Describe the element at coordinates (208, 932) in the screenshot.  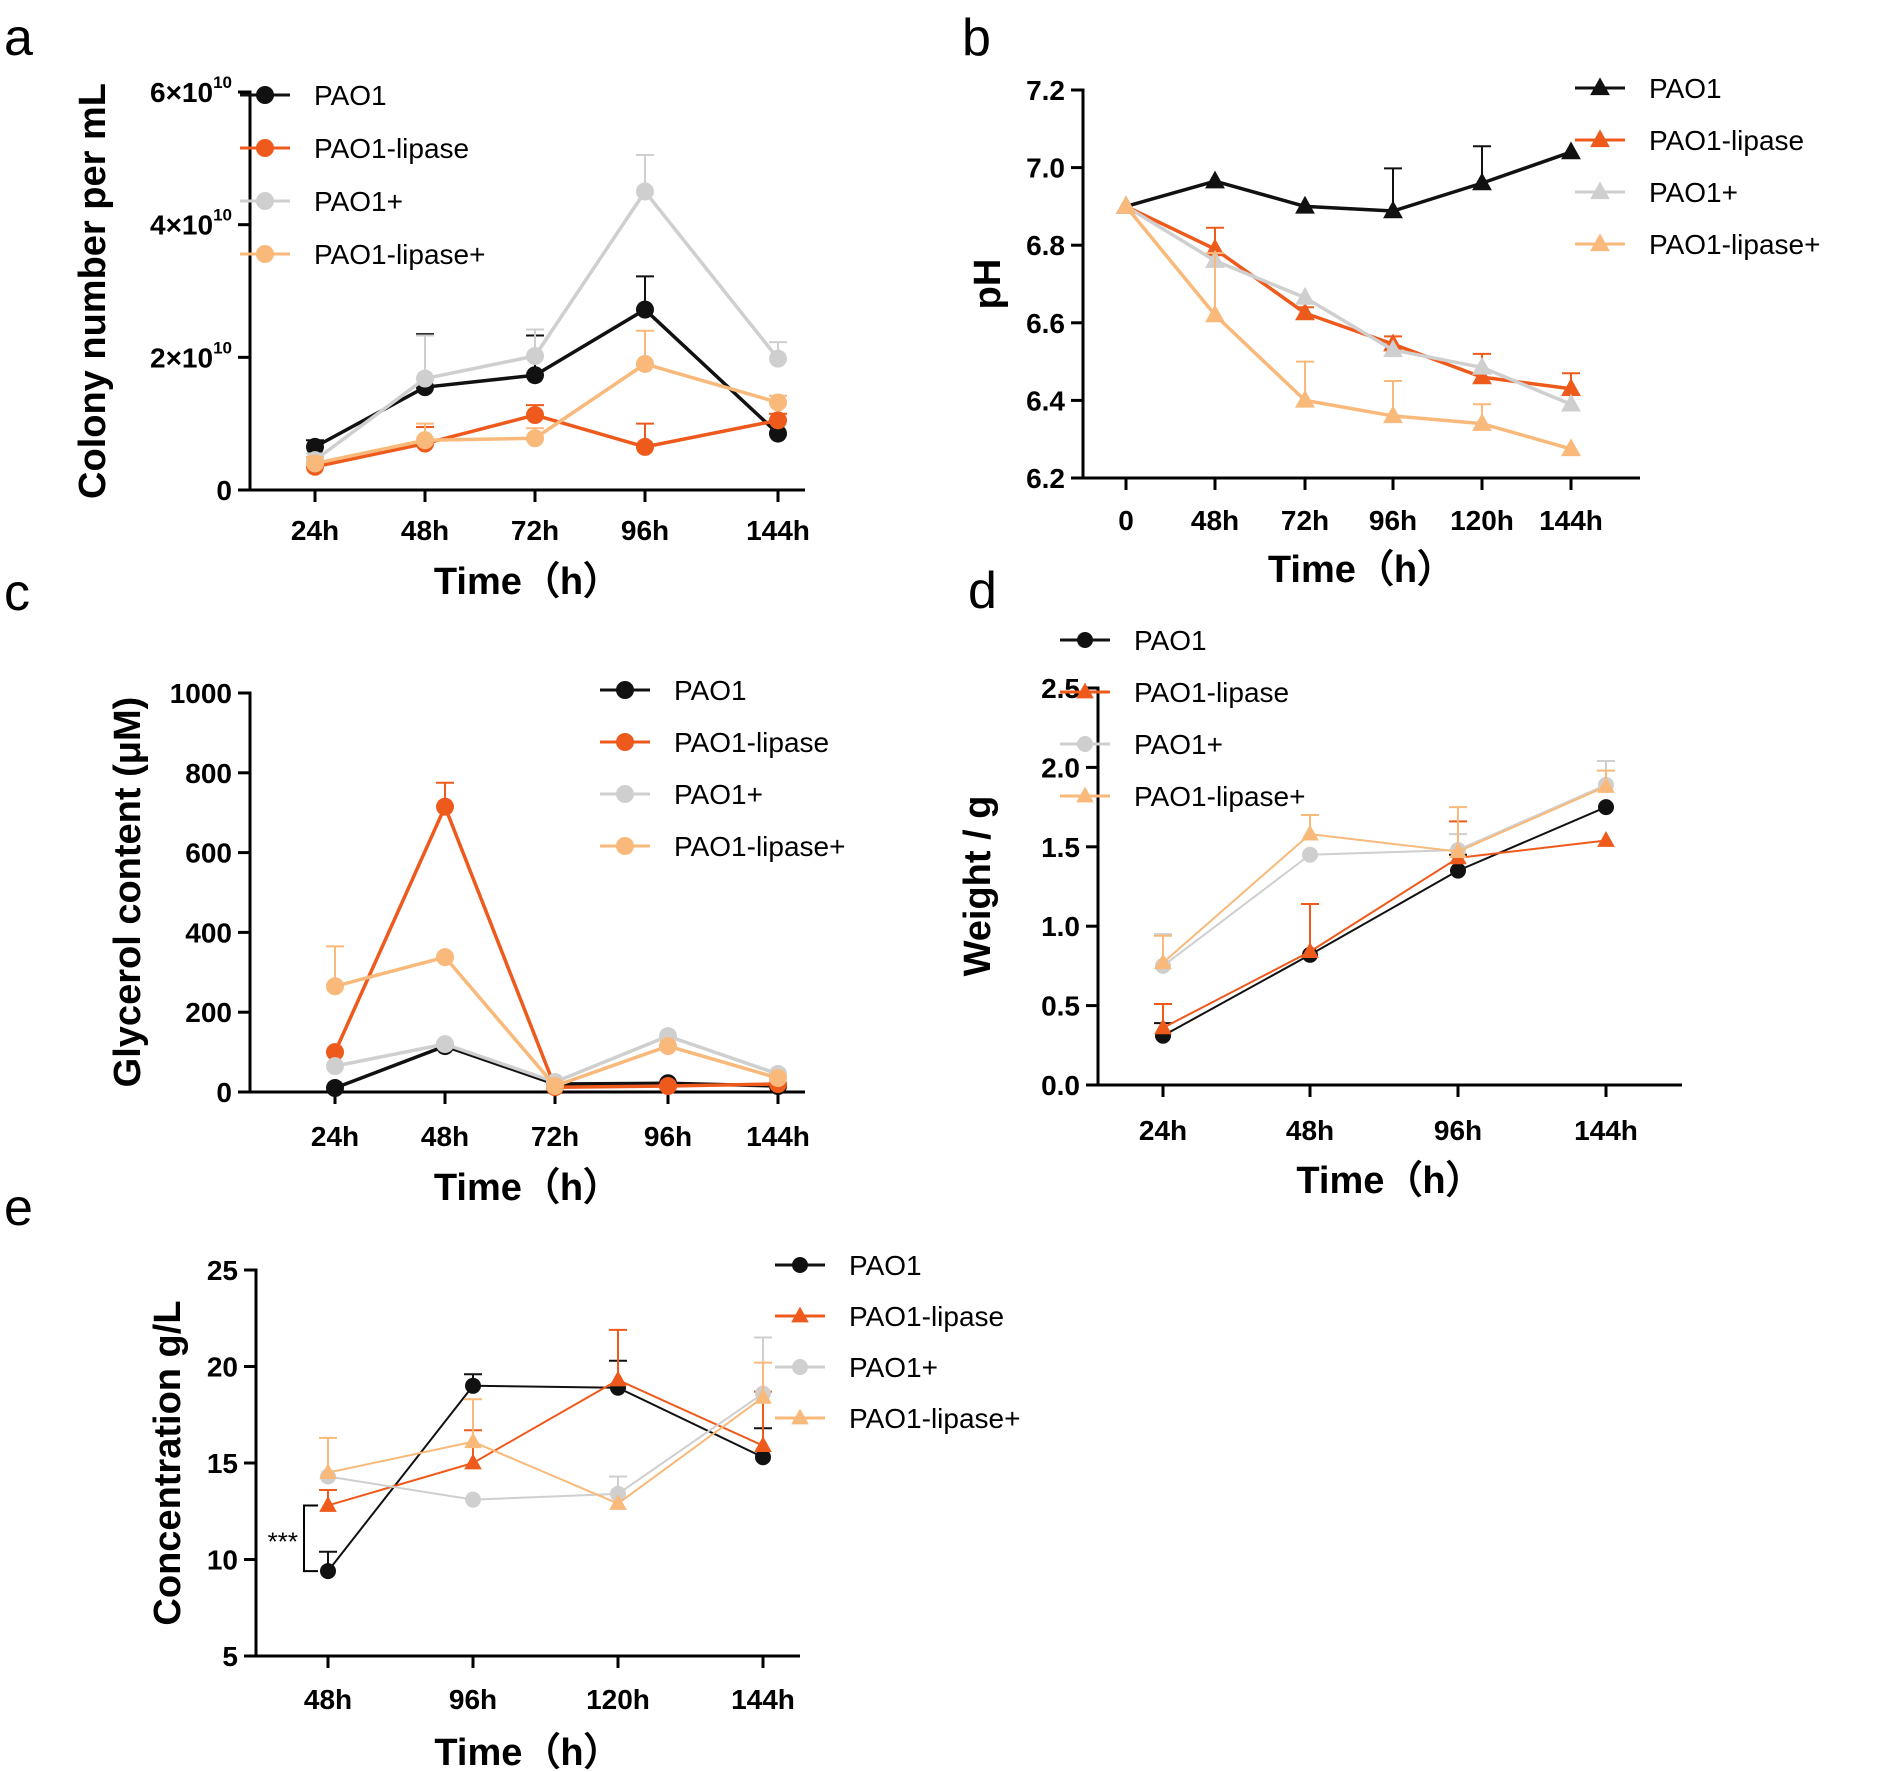
I see `y-tick-label: 400` at that location.